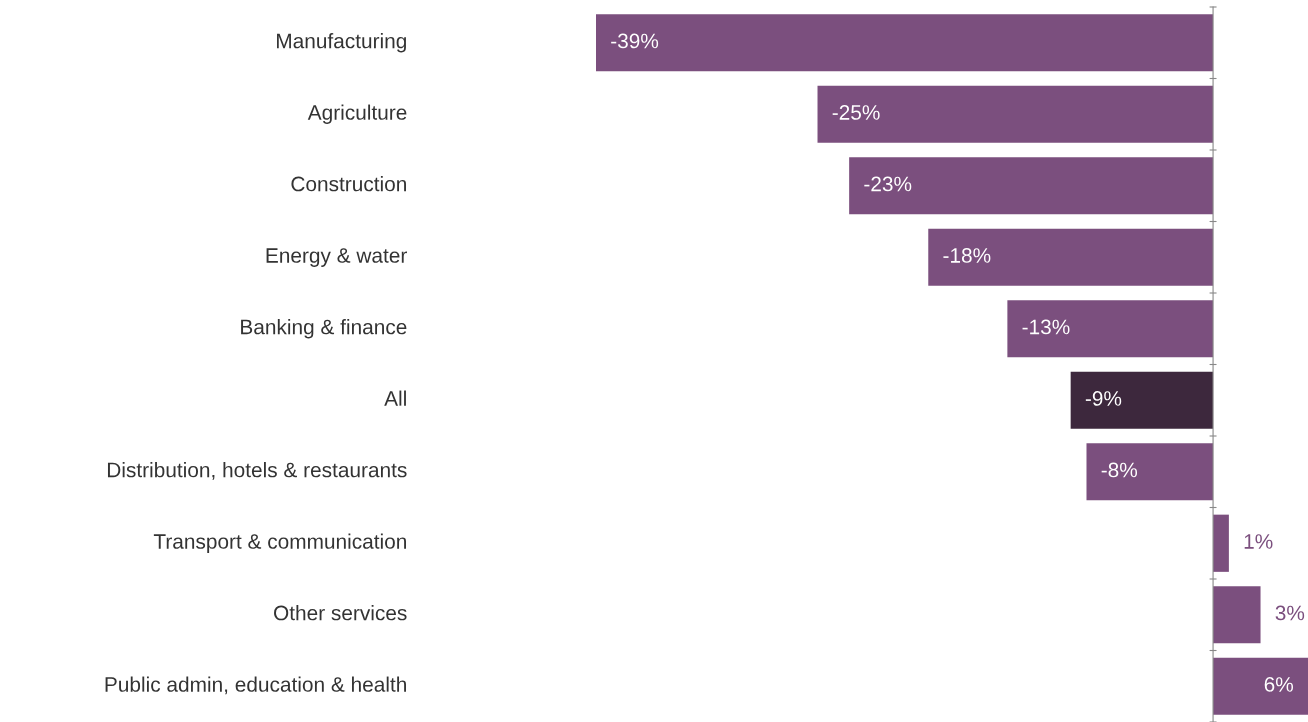  Describe the element at coordinates (635, 41) in the screenshot. I see `data-label: -39%` at that location.